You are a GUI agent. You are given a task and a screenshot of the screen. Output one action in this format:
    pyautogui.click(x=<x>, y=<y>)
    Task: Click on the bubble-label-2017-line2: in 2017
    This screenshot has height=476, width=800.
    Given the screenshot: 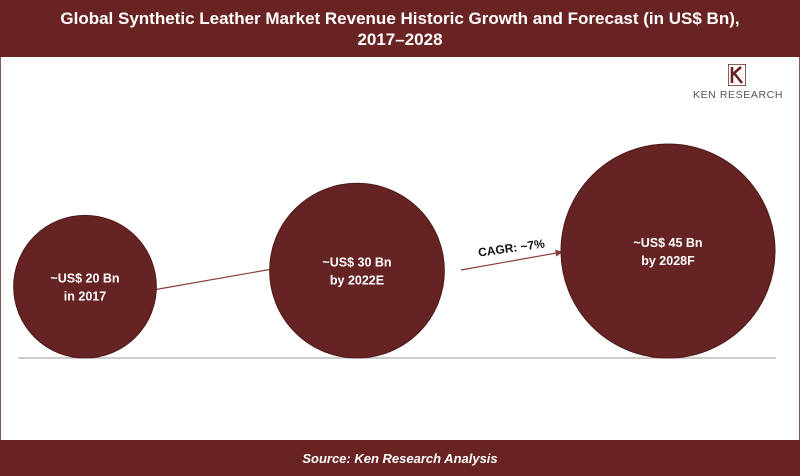 What is the action you would take?
    pyautogui.click(x=85, y=297)
    